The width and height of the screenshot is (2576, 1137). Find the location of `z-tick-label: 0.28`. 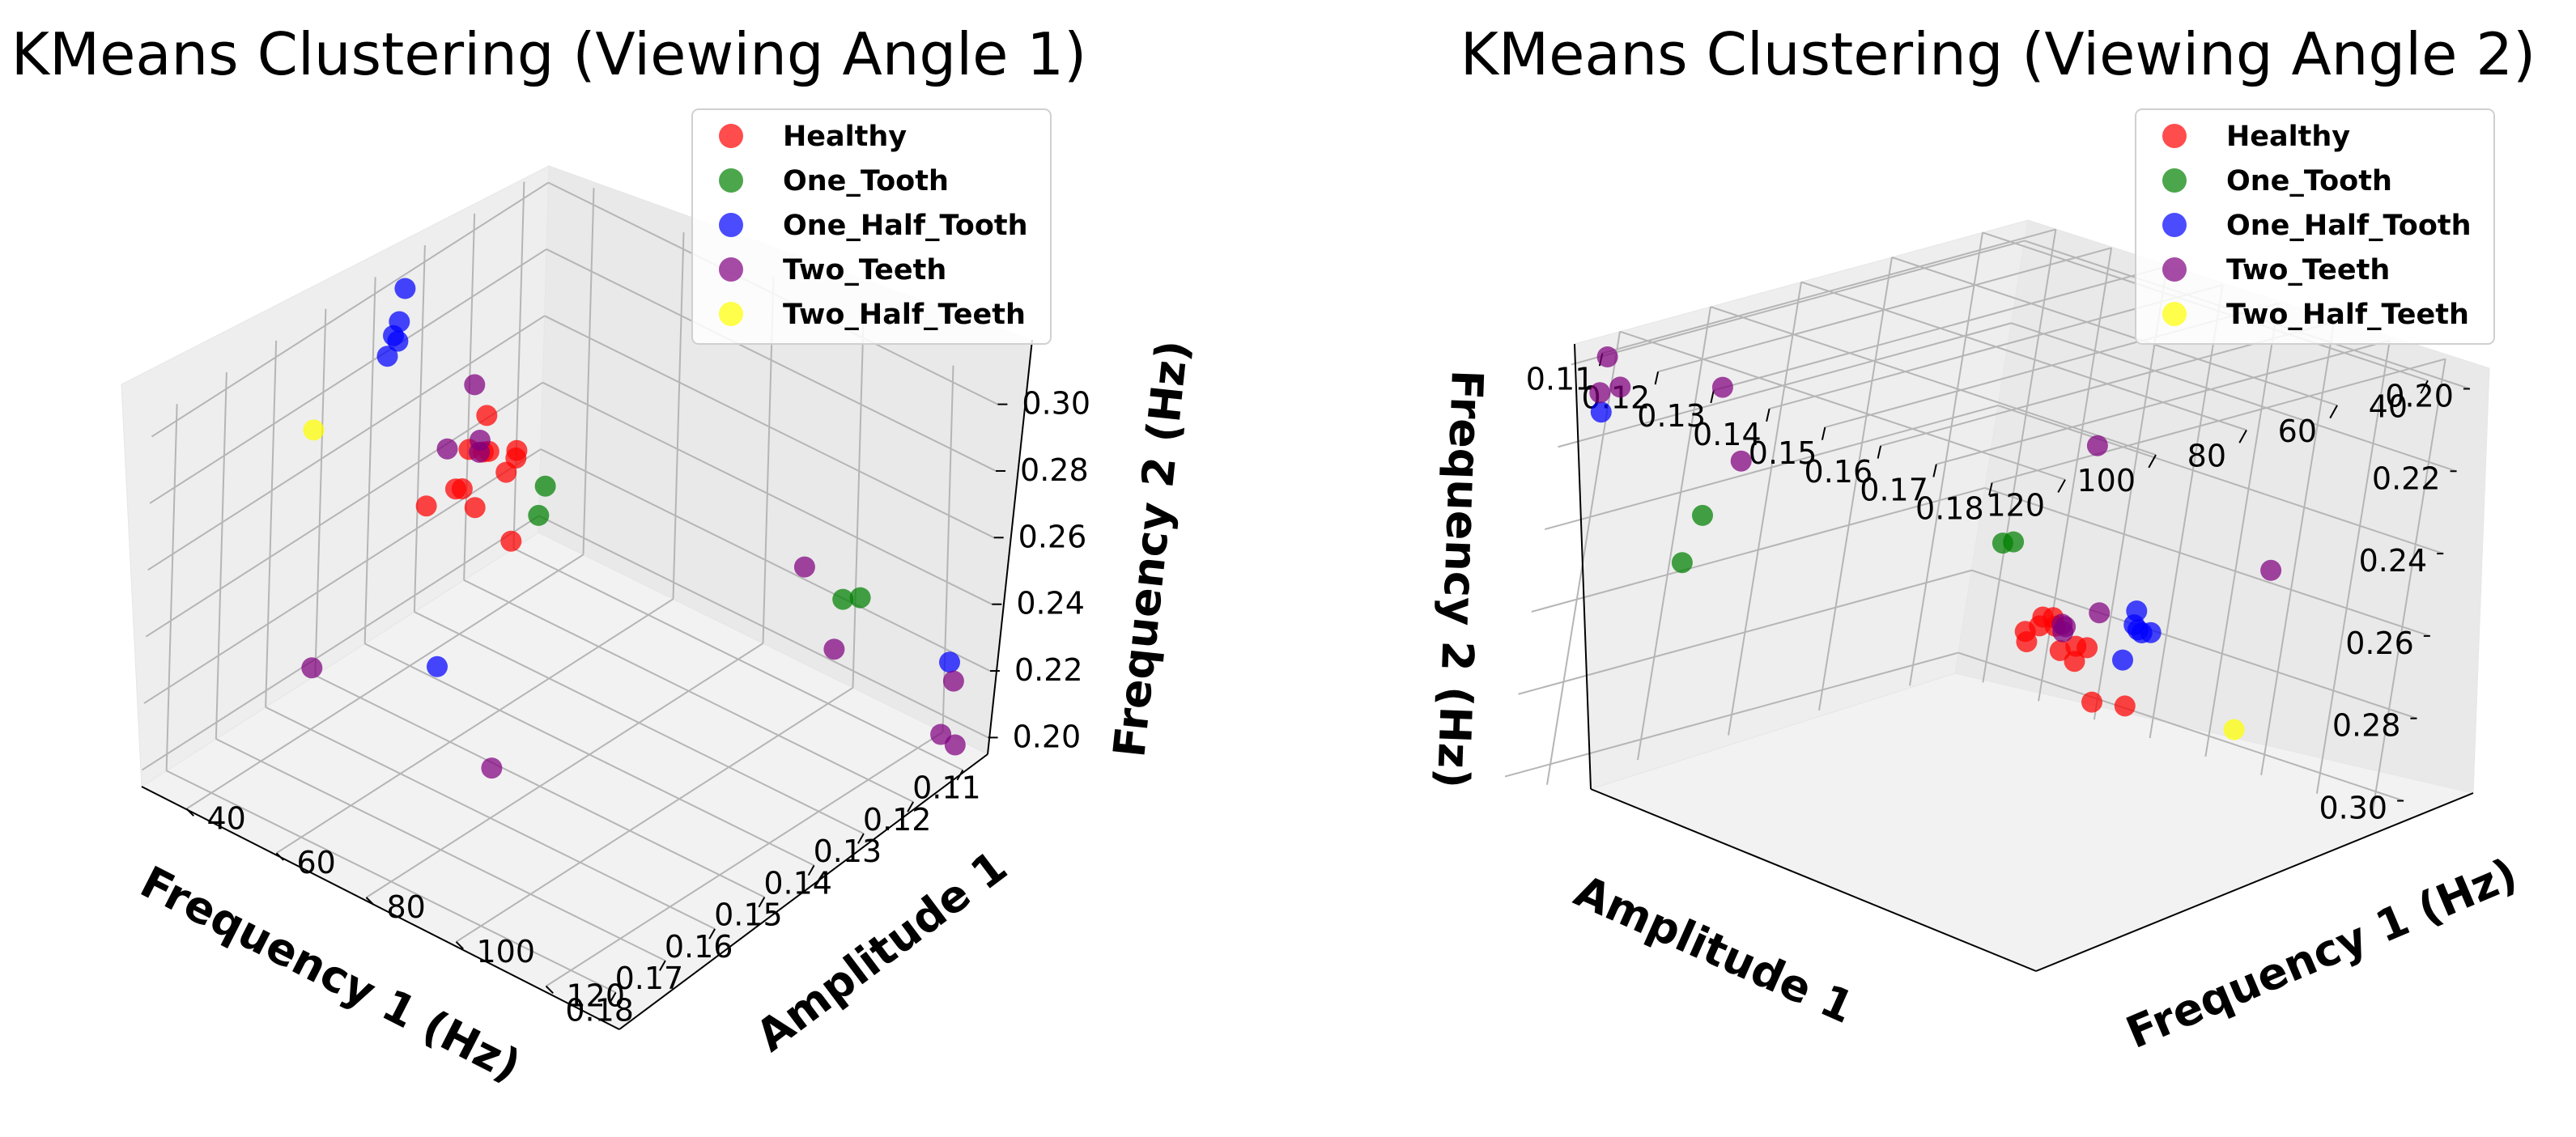

z-tick-label: 0.28 is located at coordinates (2366, 726).